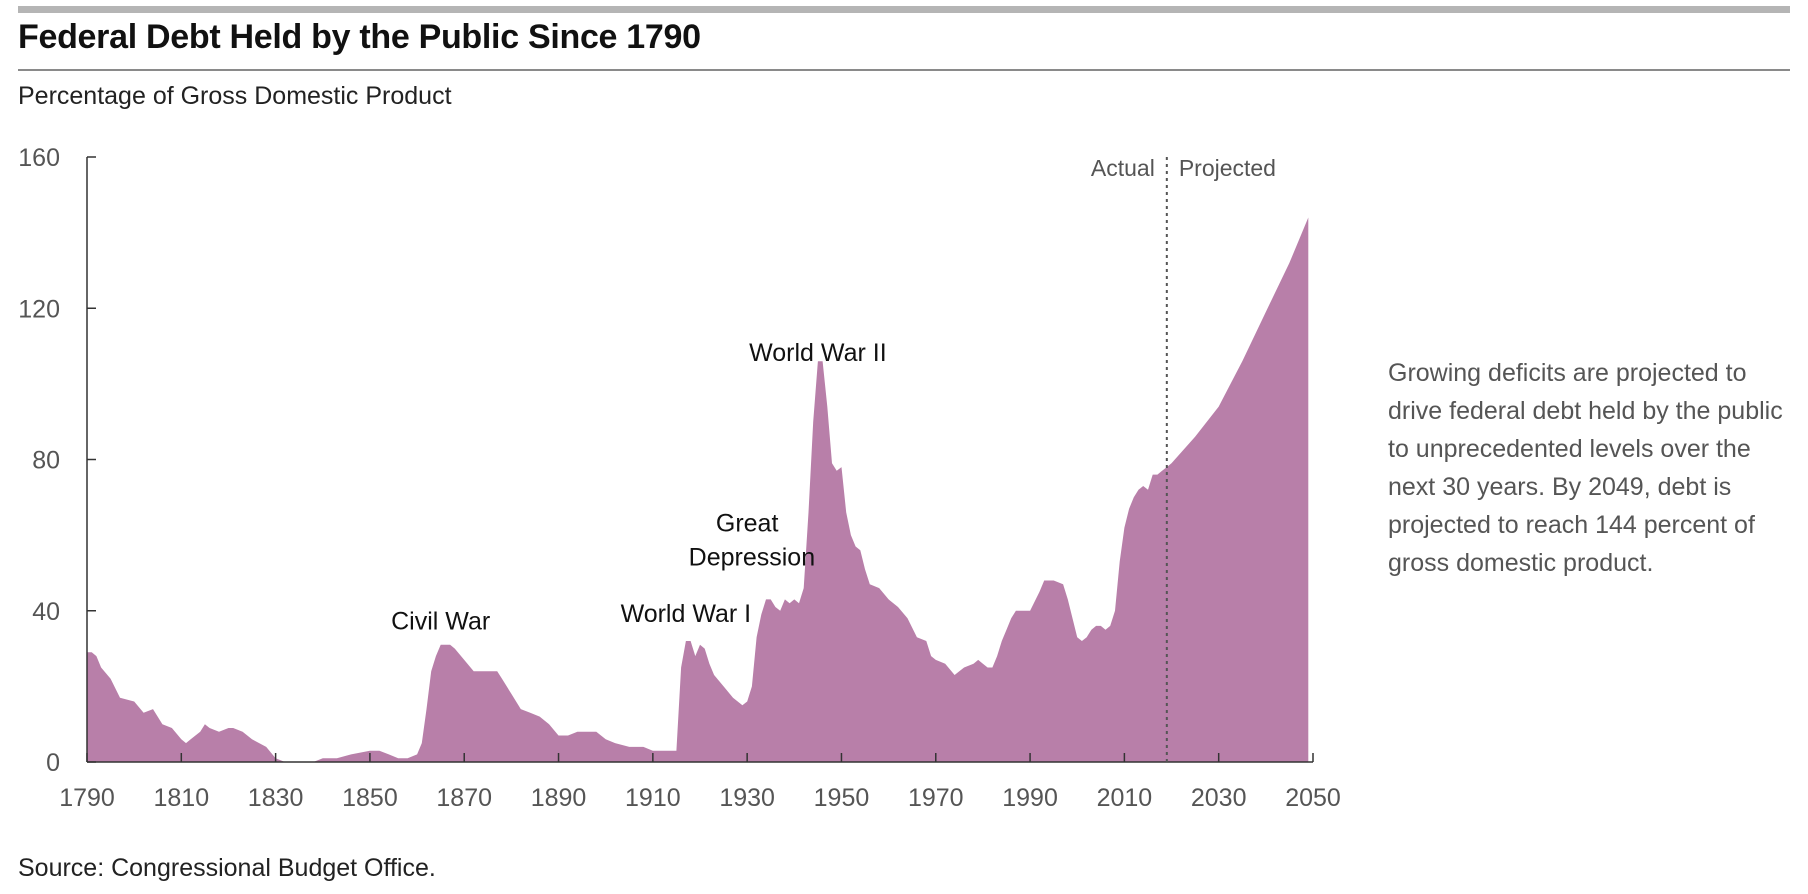  What do you see at coordinates (747, 798) in the screenshot?
I see `x-tick-label: 1930` at bounding box center [747, 798].